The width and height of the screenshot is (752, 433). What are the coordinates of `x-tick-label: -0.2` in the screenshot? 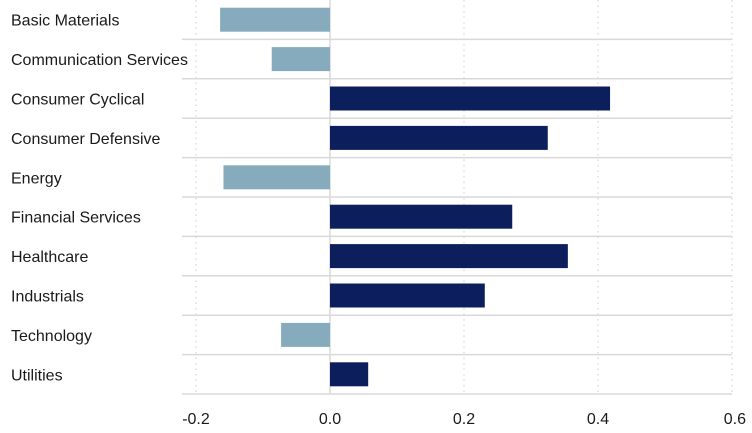 It's located at (196, 419).